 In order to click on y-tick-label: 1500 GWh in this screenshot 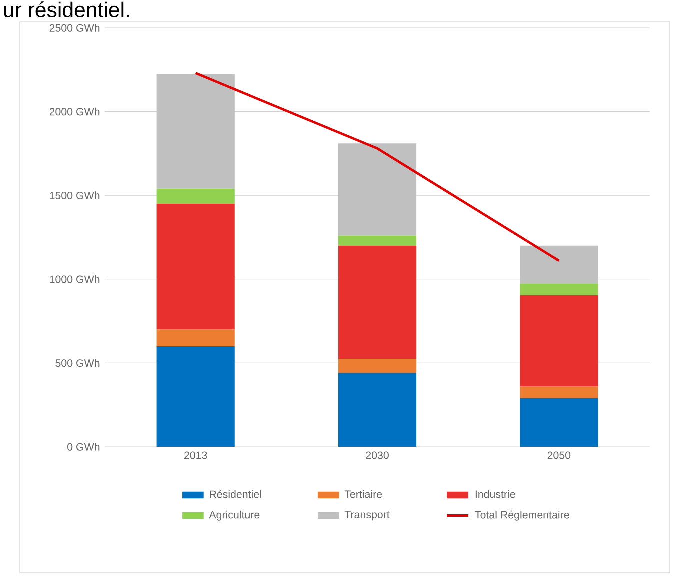, I will do `click(75, 196)`.